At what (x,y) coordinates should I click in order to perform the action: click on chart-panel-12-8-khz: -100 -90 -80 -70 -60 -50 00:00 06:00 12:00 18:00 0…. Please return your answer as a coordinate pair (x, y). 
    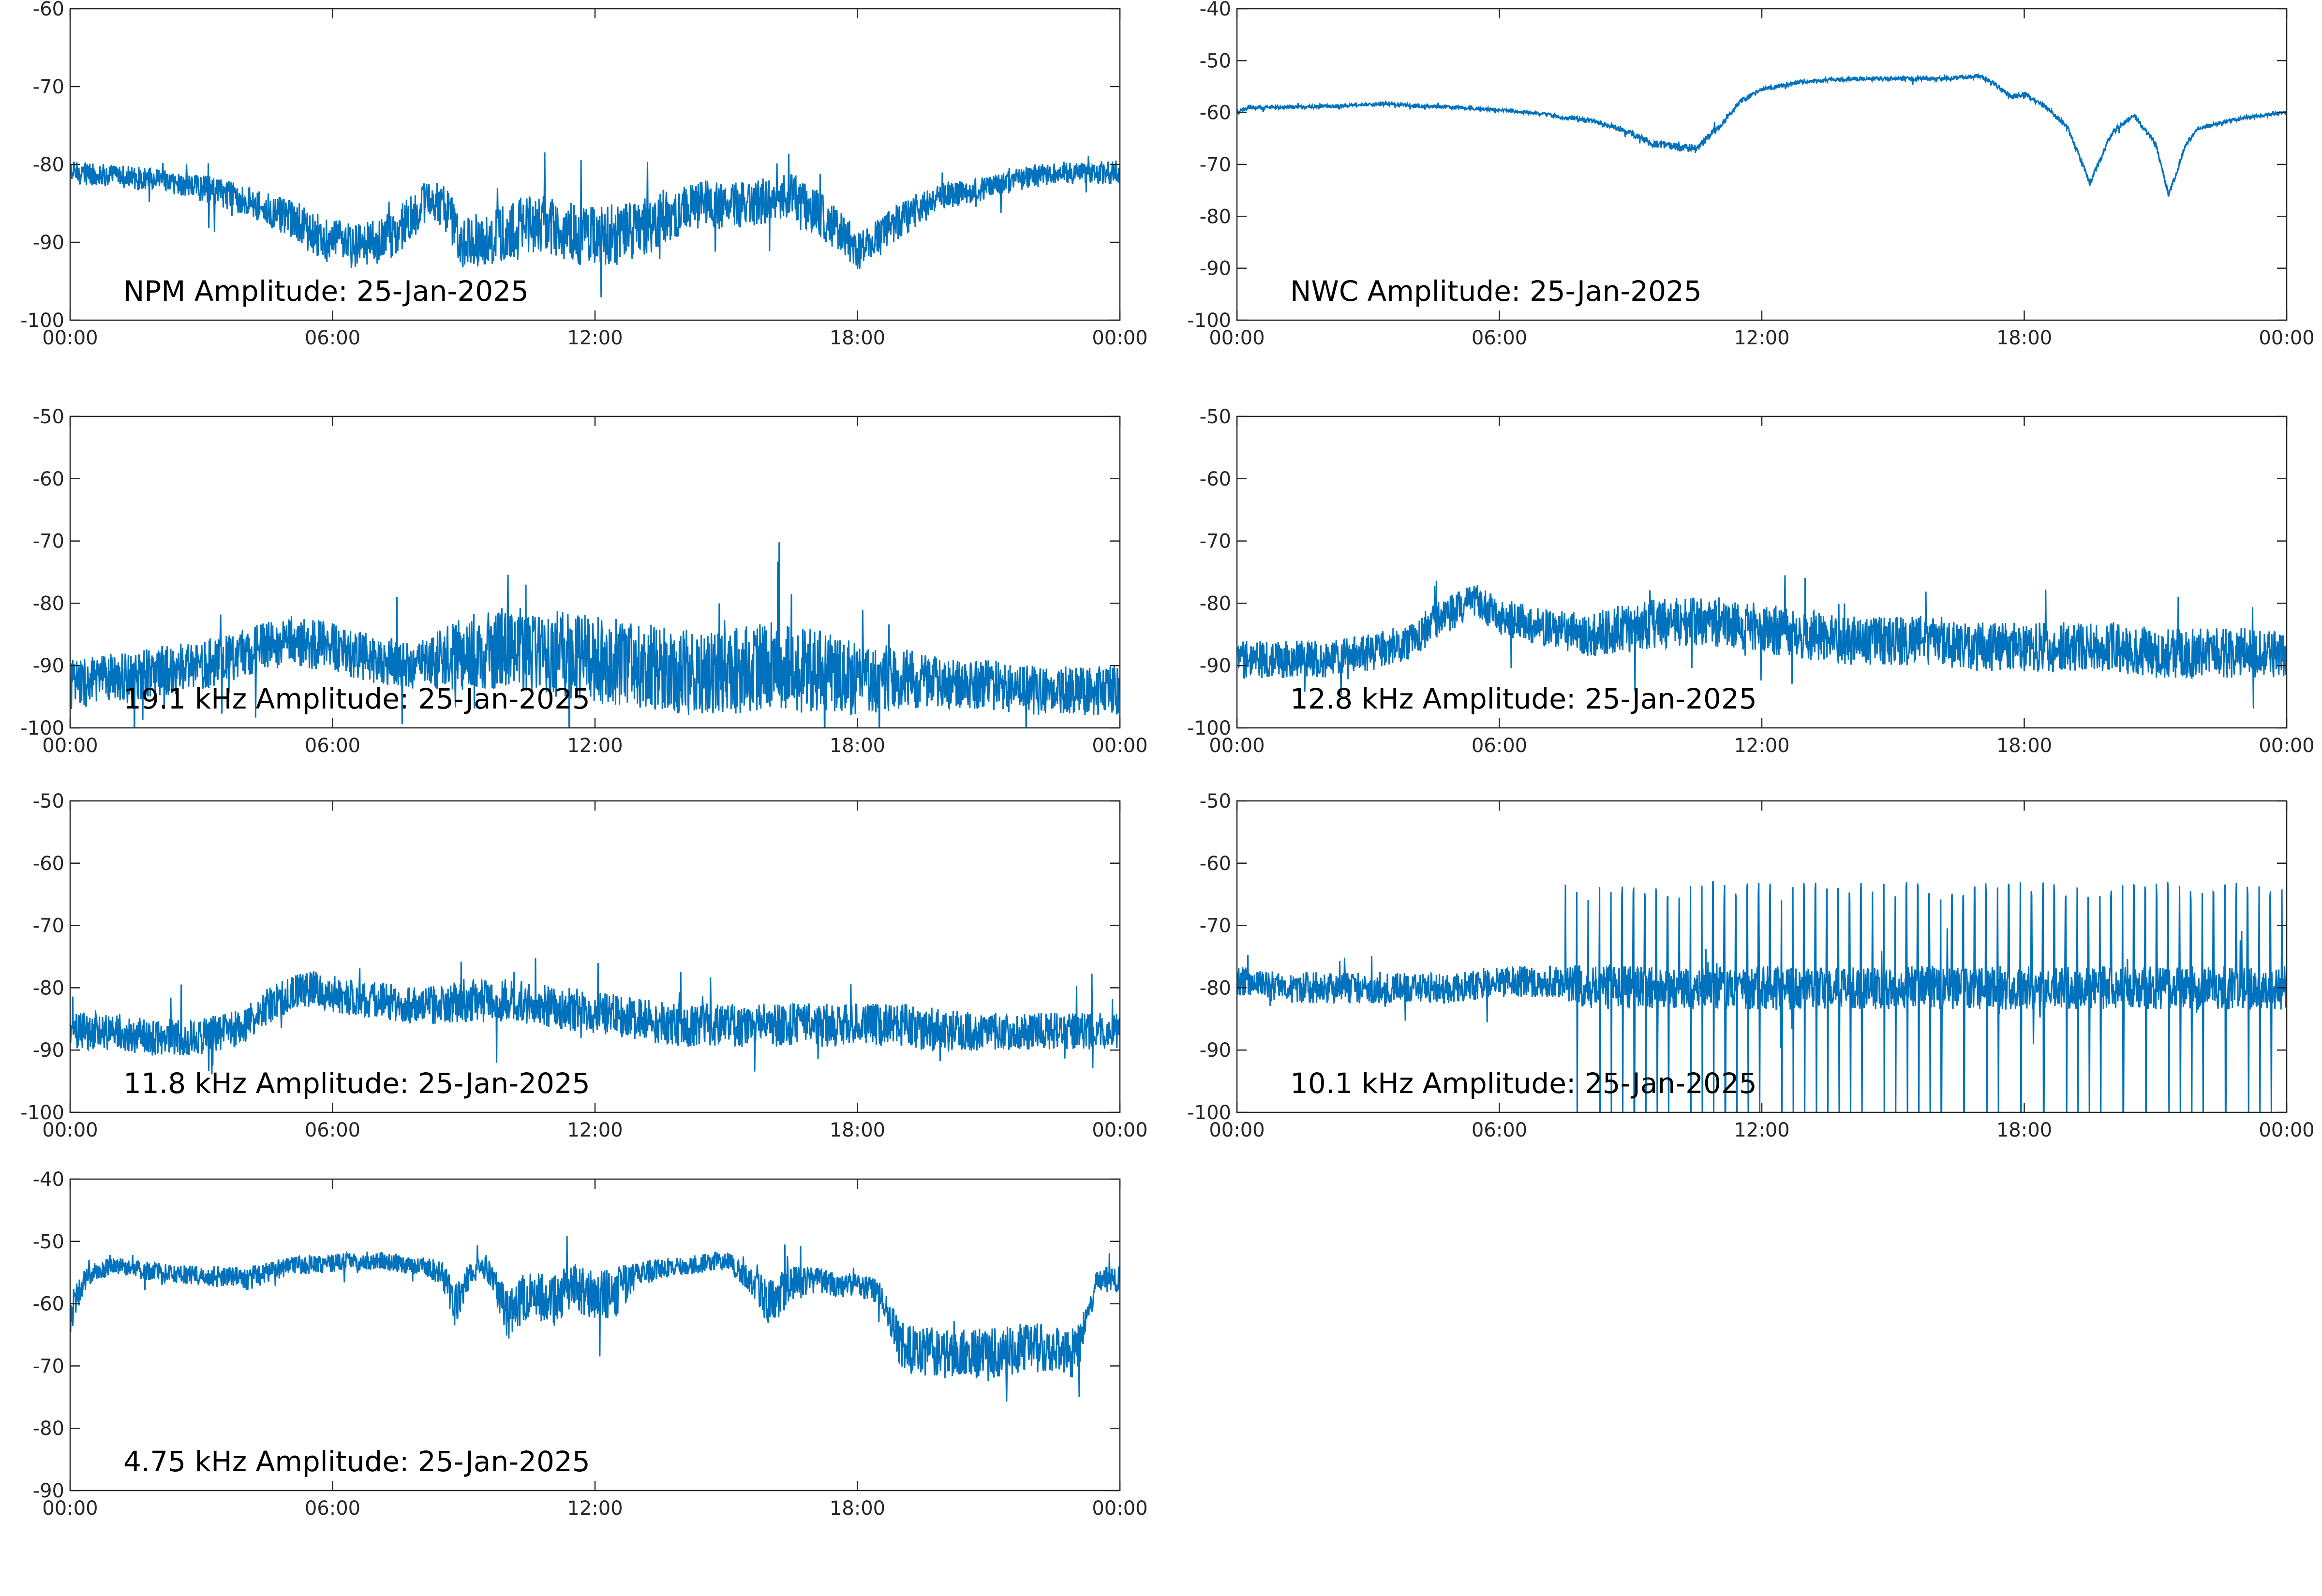
    Looking at the image, I should click on (1750, 581).